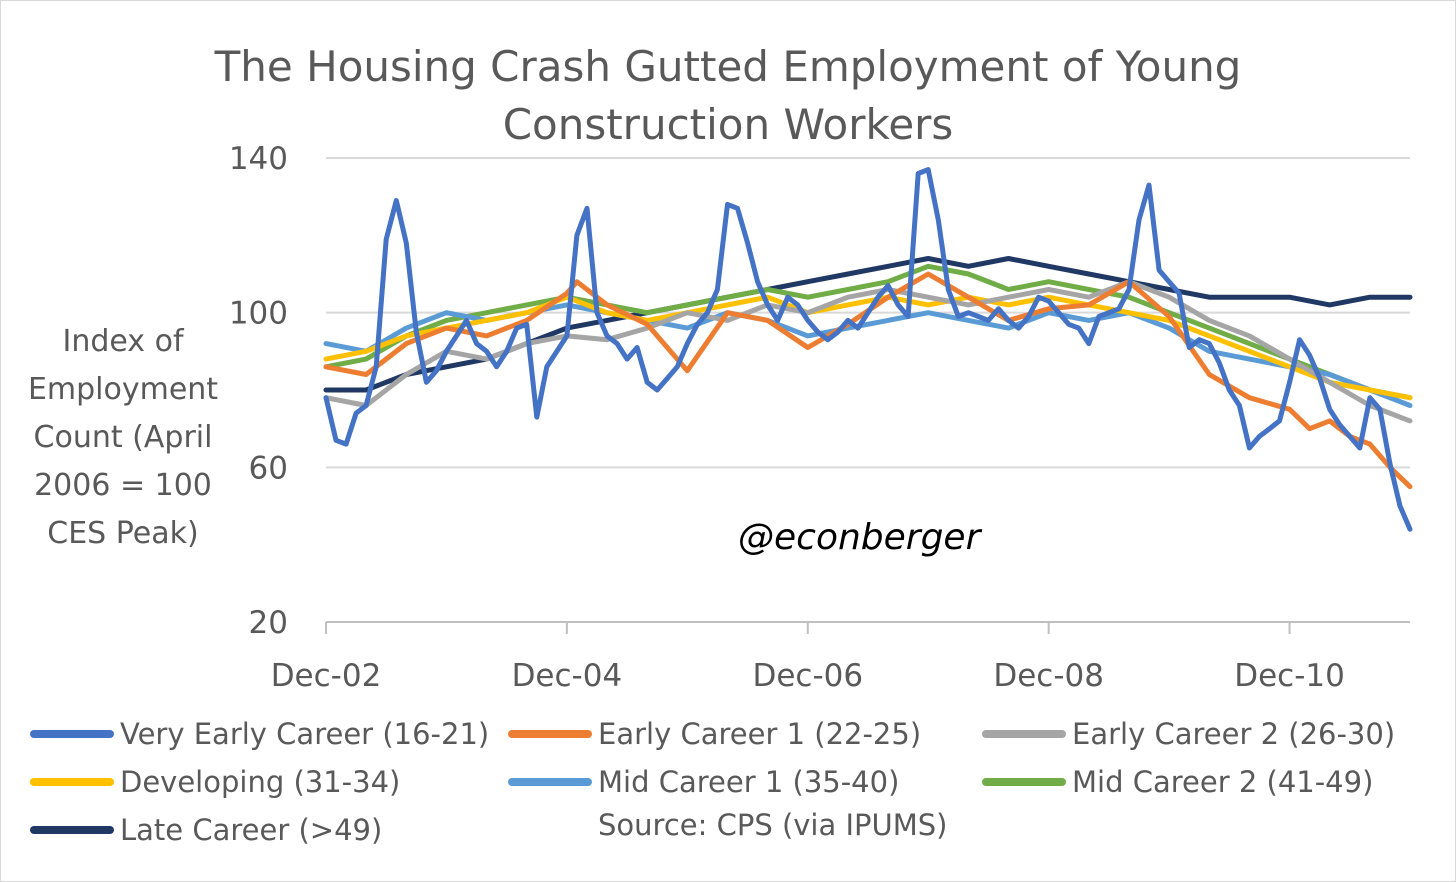  I want to click on legend-item: Mid Career 2 (41-49), so click(1177, 782).